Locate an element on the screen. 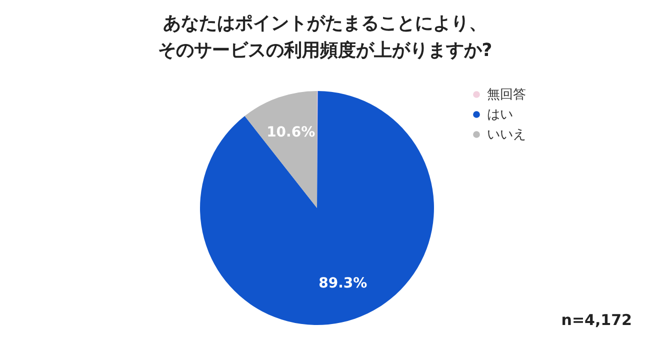  pie-slice is located at coordinates (280, 149).